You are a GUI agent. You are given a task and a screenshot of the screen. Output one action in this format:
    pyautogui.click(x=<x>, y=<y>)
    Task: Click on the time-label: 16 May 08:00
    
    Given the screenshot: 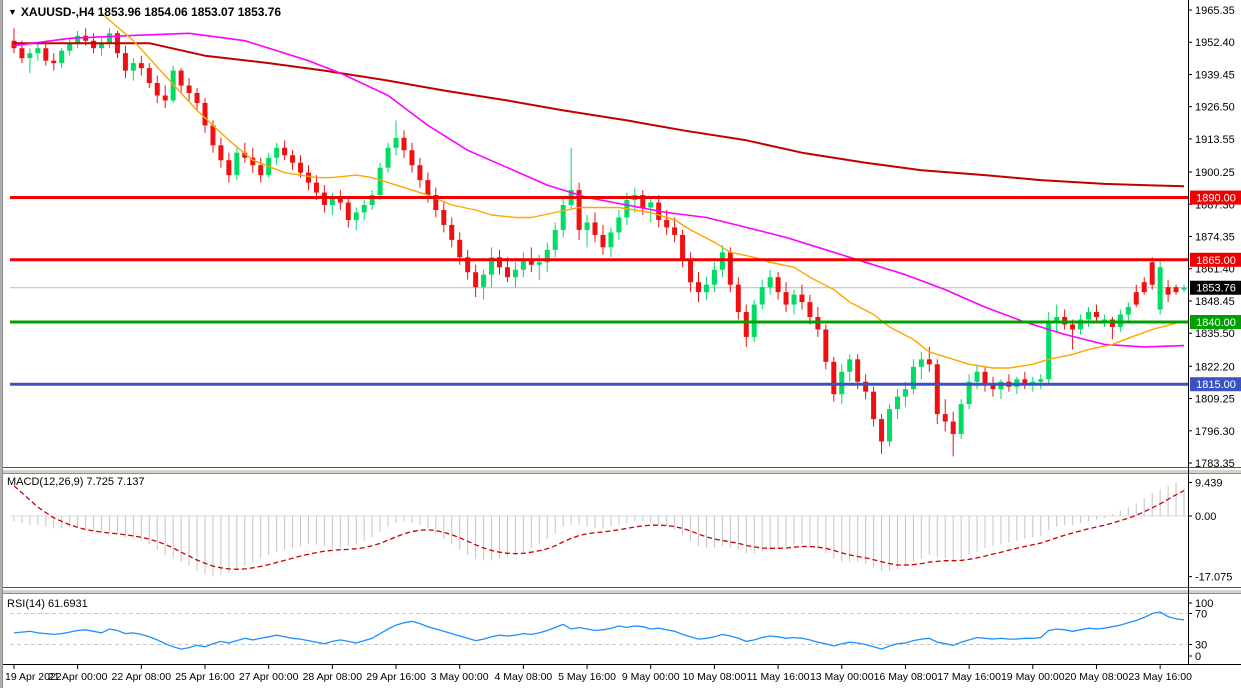 What is the action you would take?
    pyautogui.click(x=906, y=677)
    